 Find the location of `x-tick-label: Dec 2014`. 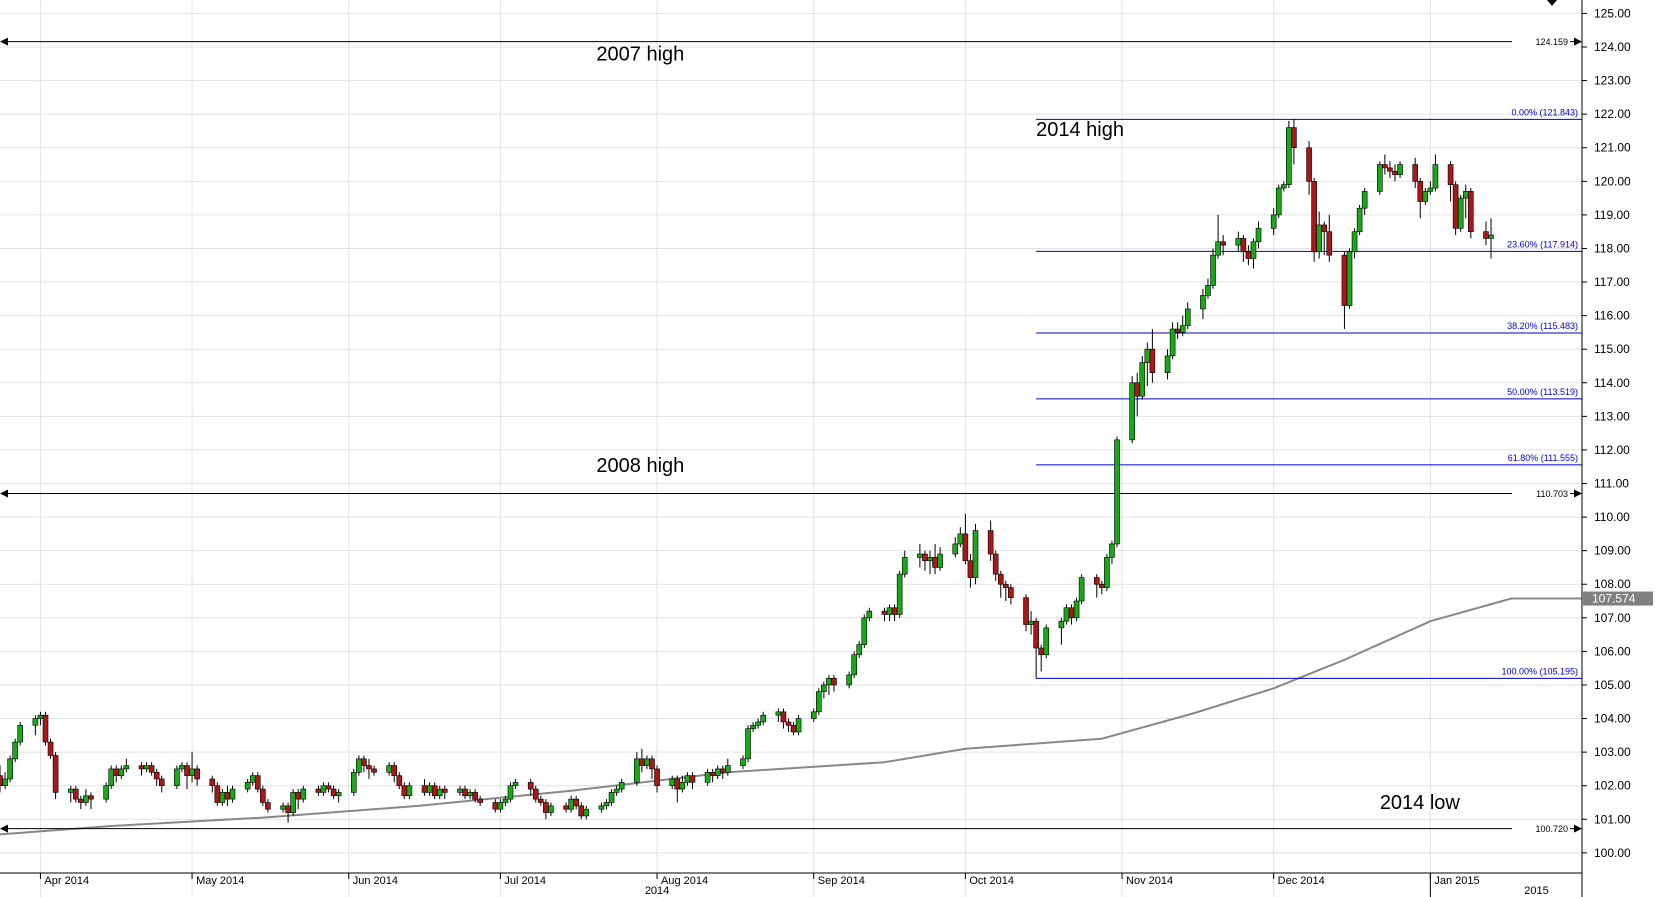

x-tick-label: Dec 2014 is located at coordinates (1301, 881).